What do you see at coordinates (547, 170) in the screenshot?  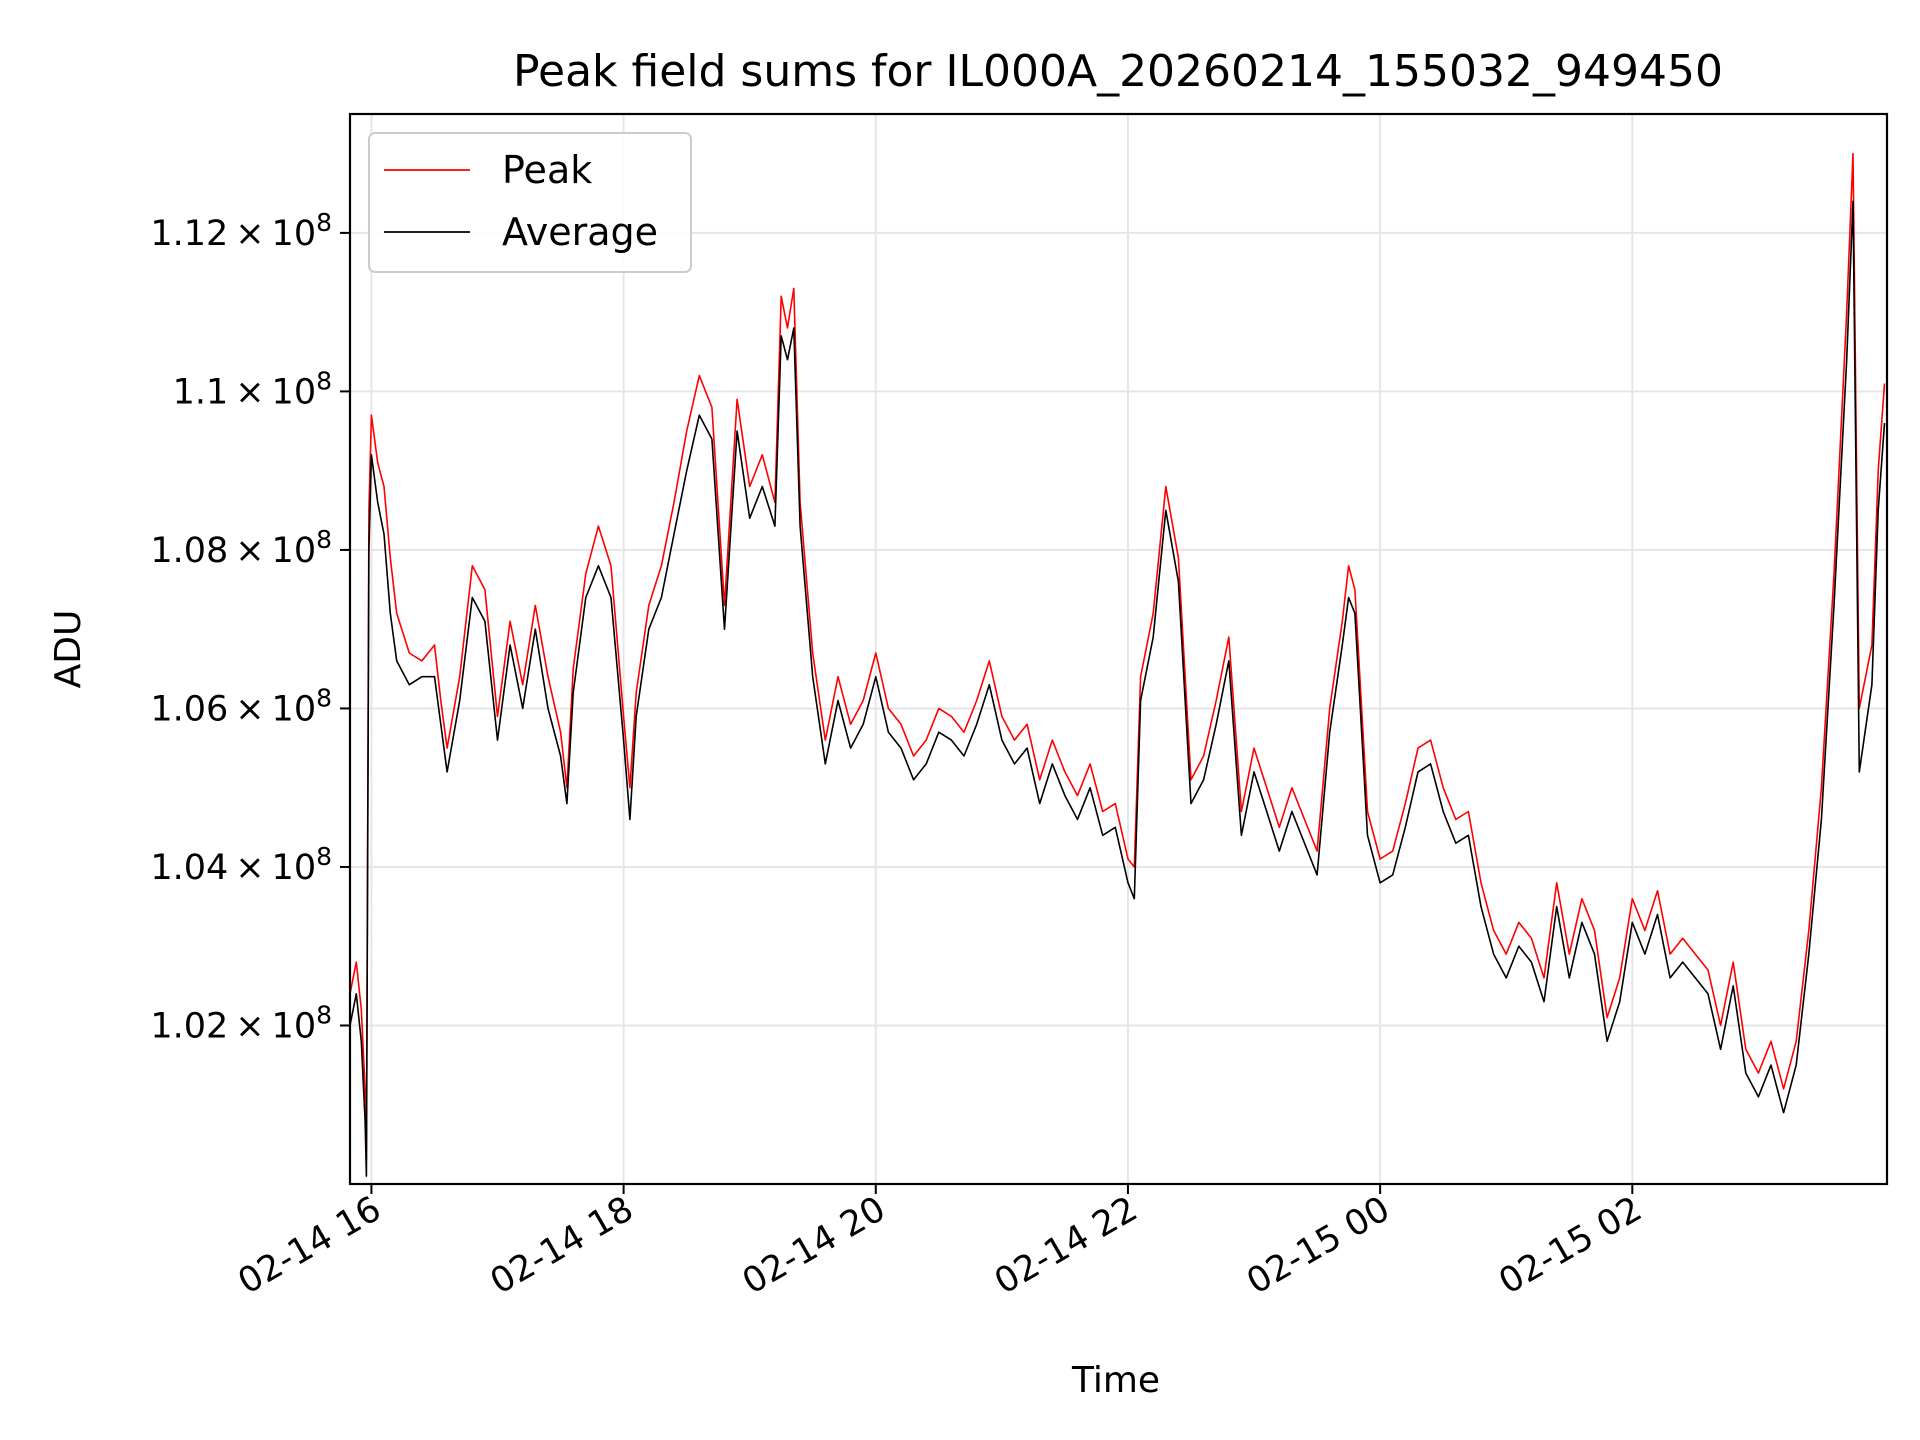 I see `legend-label-peak: Peak` at bounding box center [547, 170].